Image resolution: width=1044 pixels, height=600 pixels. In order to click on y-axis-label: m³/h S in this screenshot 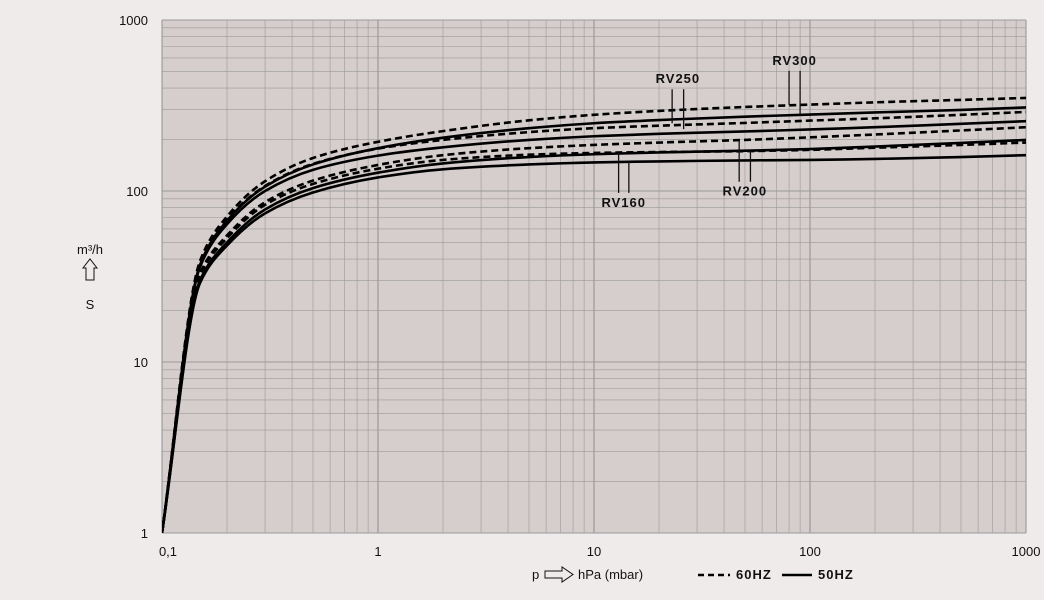, I will do `click(90, 277)`.